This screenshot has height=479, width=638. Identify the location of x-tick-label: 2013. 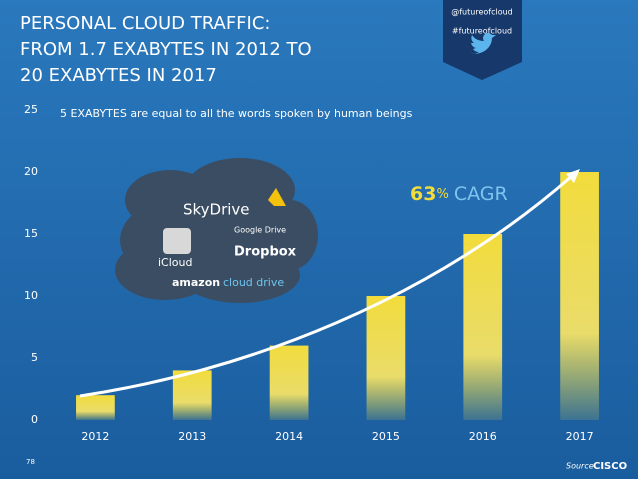
(192, 436).